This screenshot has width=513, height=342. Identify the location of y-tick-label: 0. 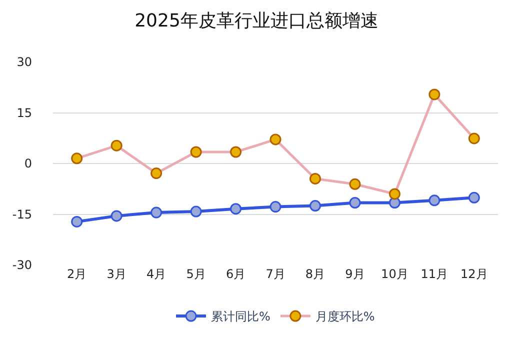
(28, 163).